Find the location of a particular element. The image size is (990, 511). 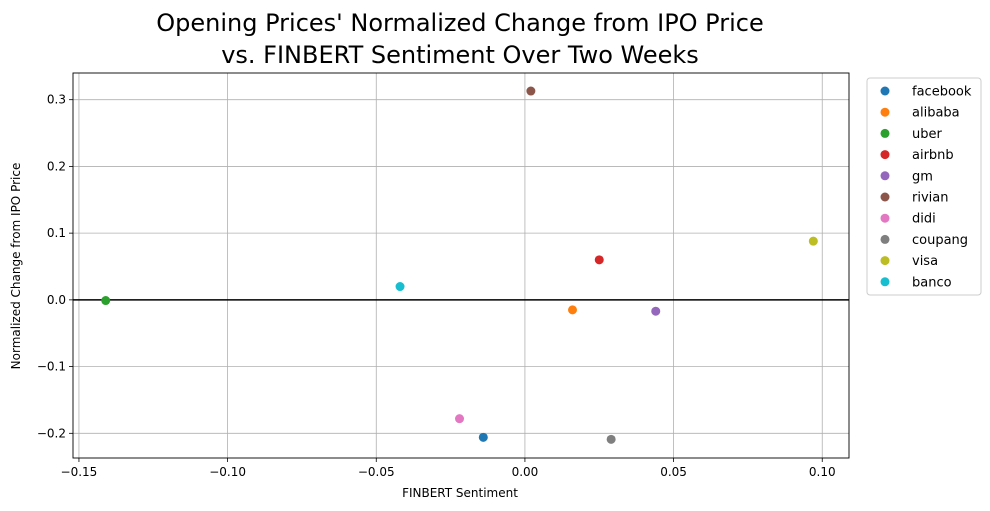

legend-marker-uber is located at coordinates (885, 133).